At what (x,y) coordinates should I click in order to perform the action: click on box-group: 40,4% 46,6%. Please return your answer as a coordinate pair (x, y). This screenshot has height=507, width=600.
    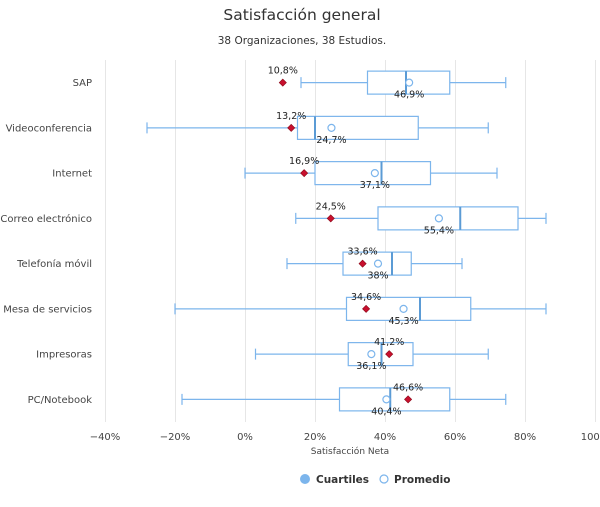
    Looking at the image, I should click on (344, 399).